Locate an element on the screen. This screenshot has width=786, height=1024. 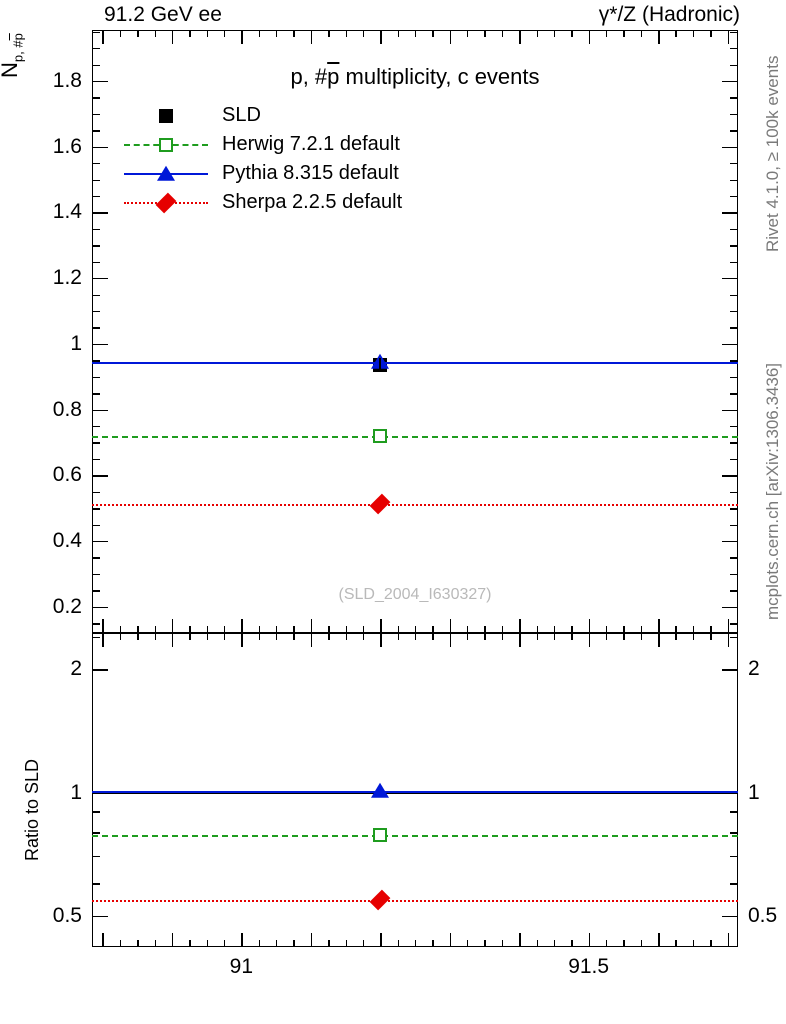
analysis-watermark: (SLD_2004_I630327) is located at coordinates (415, 594).